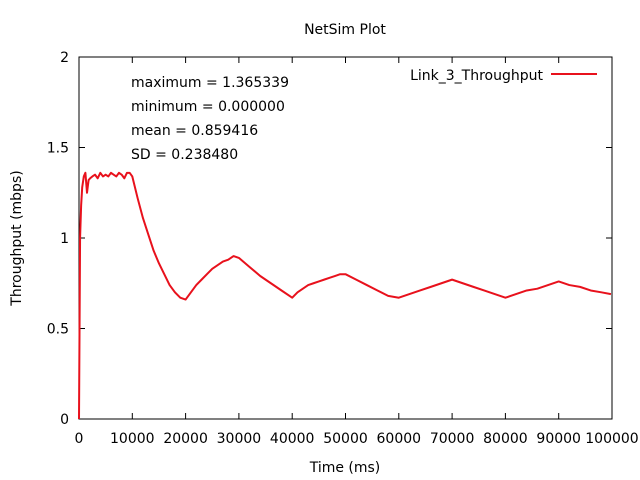 The image size is (640, 480). What do you see at coordinates (292, 439) in the screenshot?
I see `x-tick-label: 40000` at bounding box center [292, 439].